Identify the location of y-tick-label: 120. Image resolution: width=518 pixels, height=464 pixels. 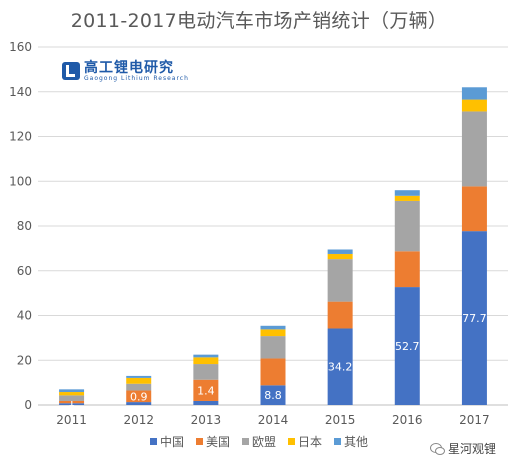
(20, 137).